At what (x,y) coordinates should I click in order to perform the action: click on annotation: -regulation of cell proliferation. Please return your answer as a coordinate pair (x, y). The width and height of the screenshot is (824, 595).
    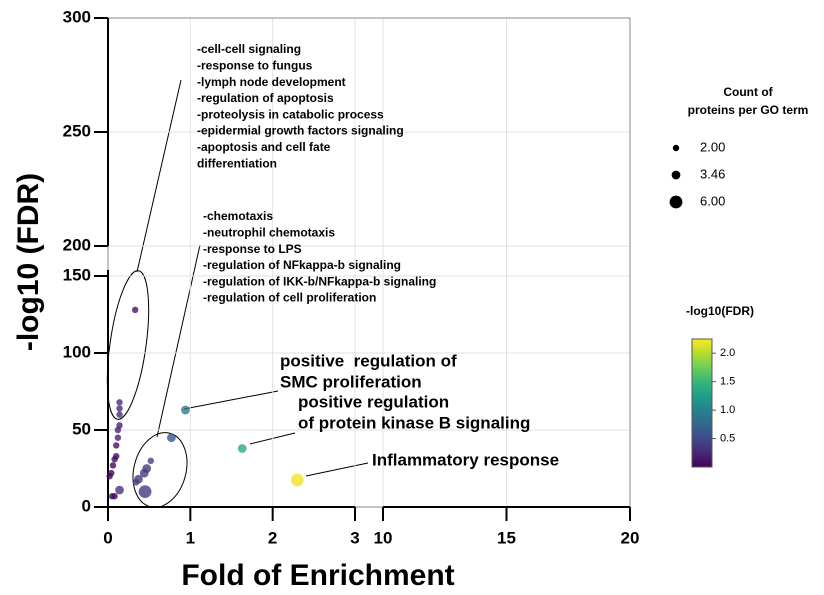
    Looking at the image, I should click on (289, 298).